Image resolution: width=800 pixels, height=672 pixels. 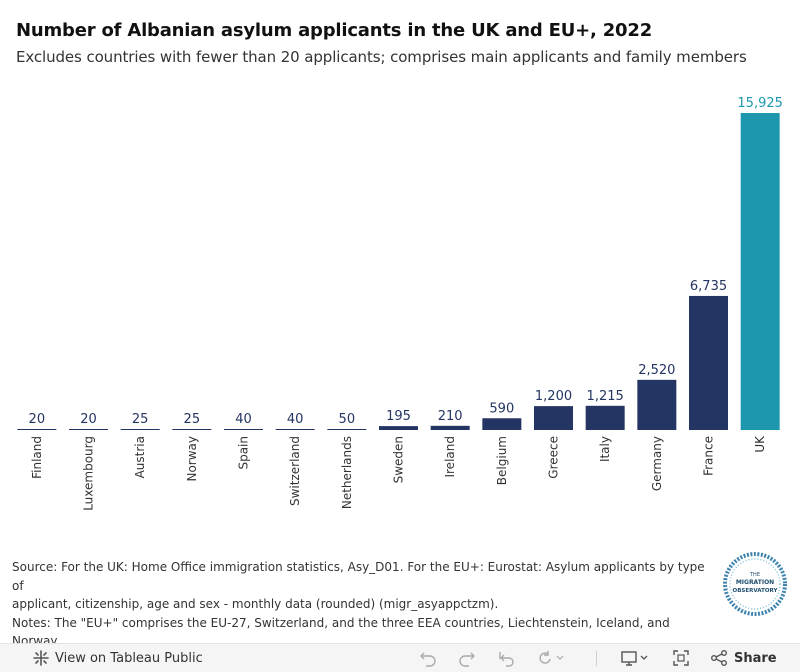 What do you see at coordinates (605, 417) in the screenshot?
I see `bar-italy` at bounding box center [605, 417].